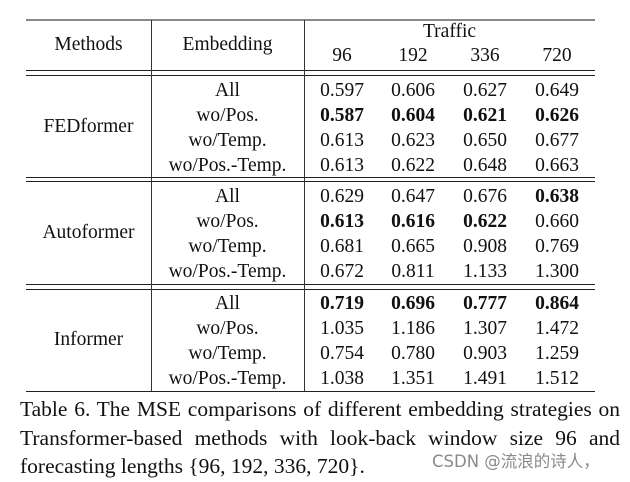 This screenshot has width=630, height=482. Describe the element at coordinates (557, 55) in the screenshot. I see `header-horizon: 720` at that location.